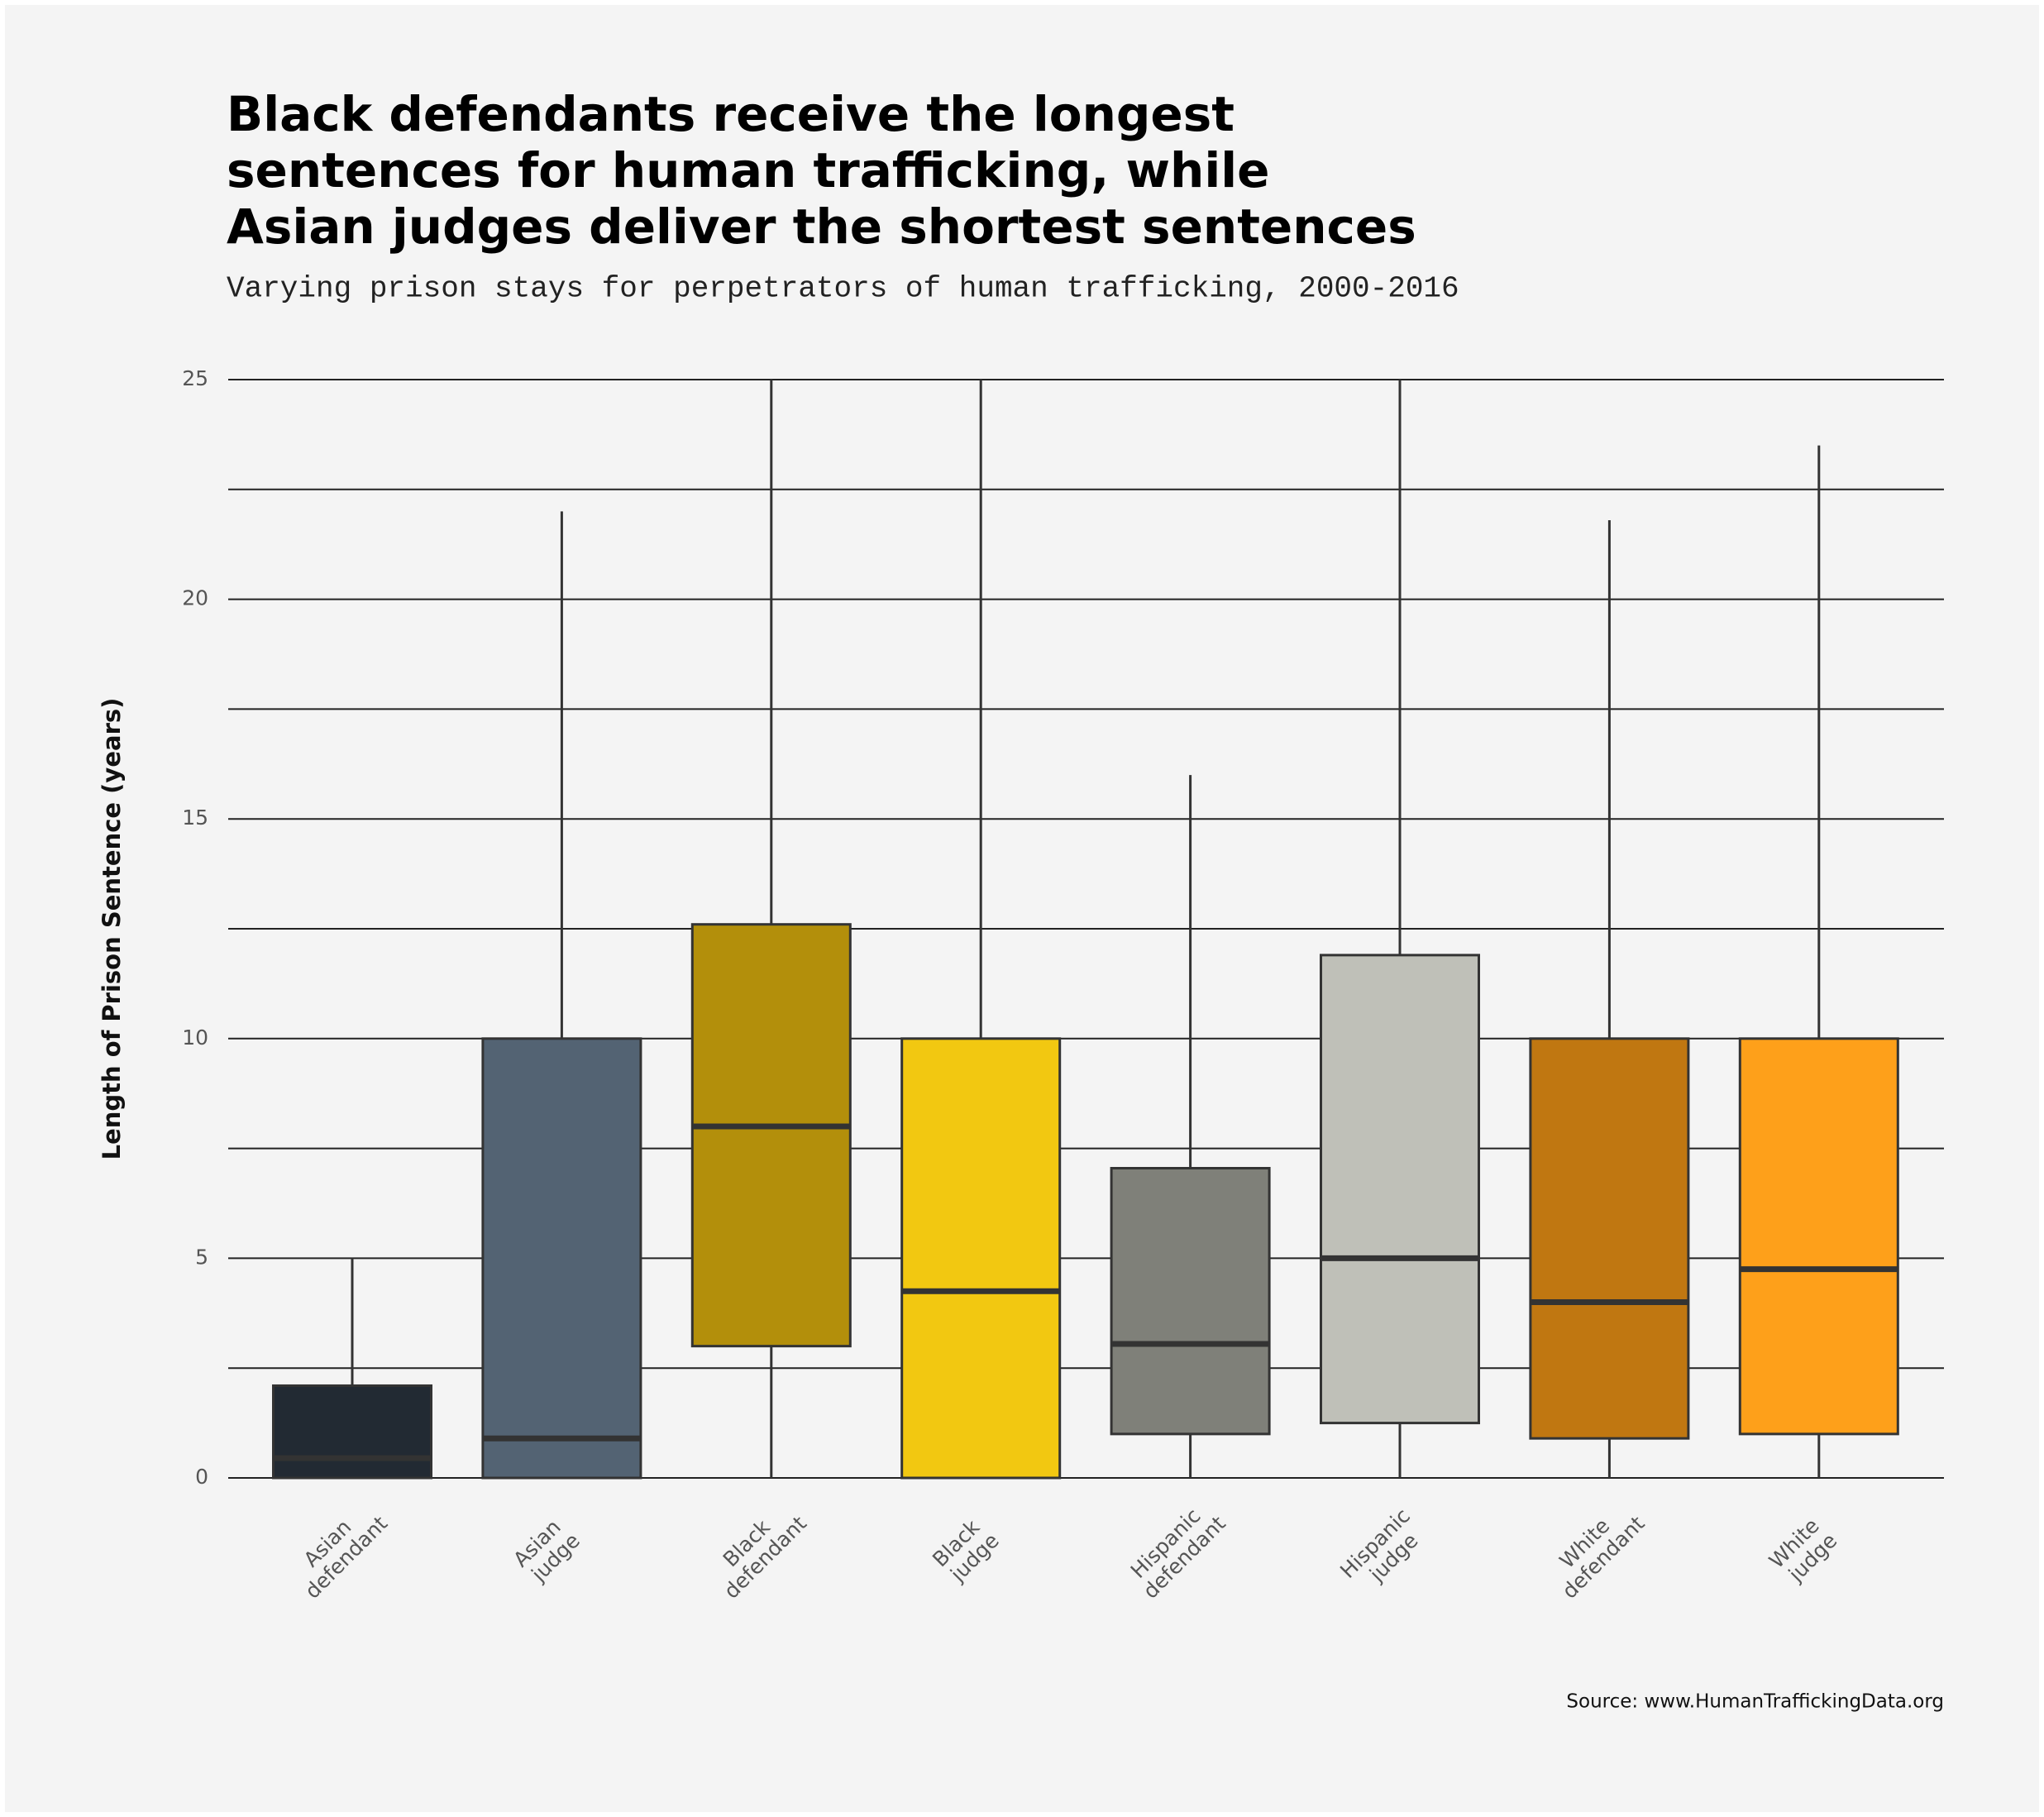 Image resolution: width=2044 pixels, height=1817 pixels. I want to click on y-tick-label: 25, so click(195, 378).